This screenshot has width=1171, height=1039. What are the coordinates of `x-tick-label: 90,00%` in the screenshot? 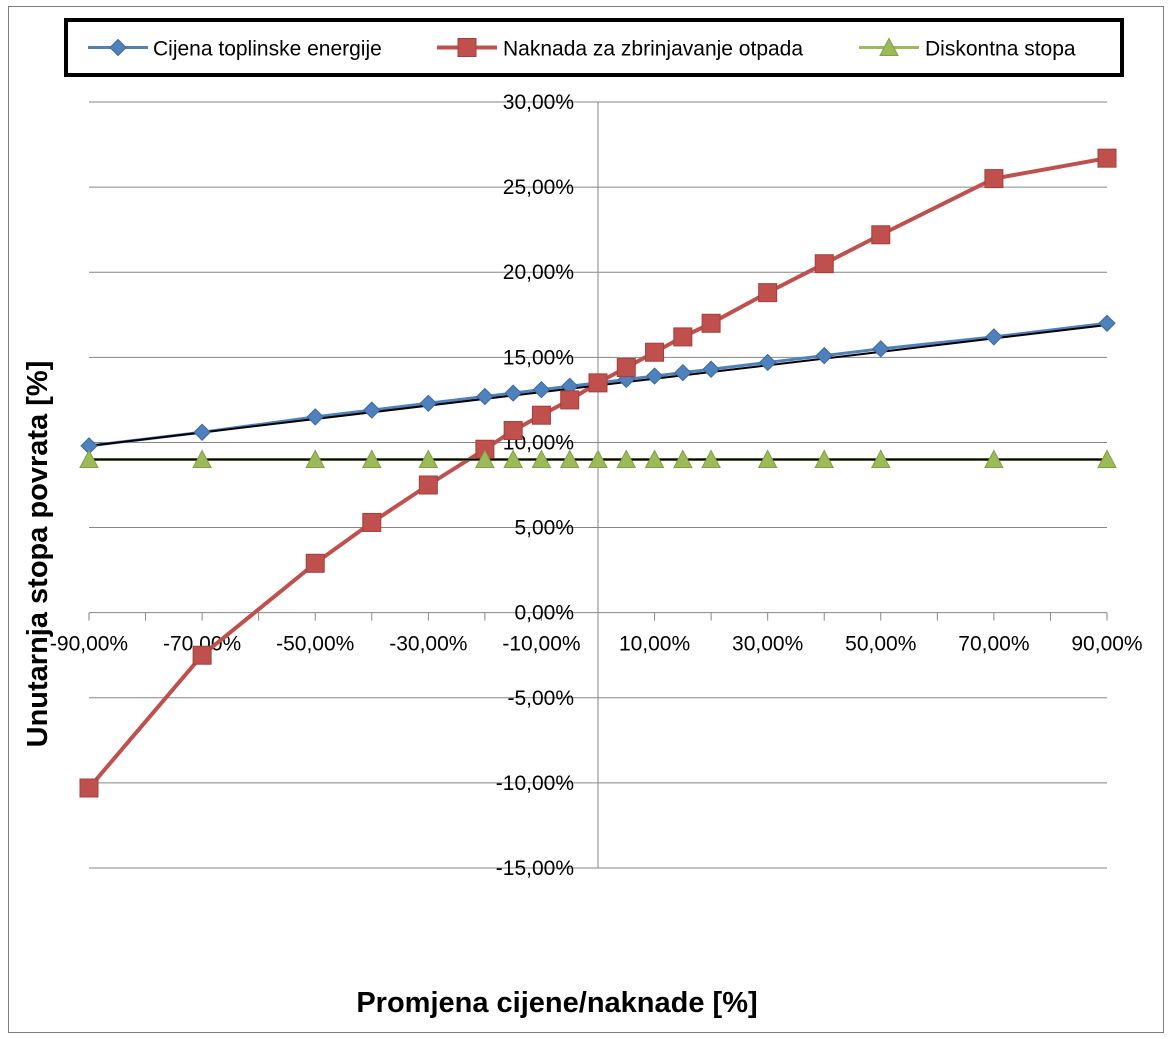 It's located at (1106, 644).